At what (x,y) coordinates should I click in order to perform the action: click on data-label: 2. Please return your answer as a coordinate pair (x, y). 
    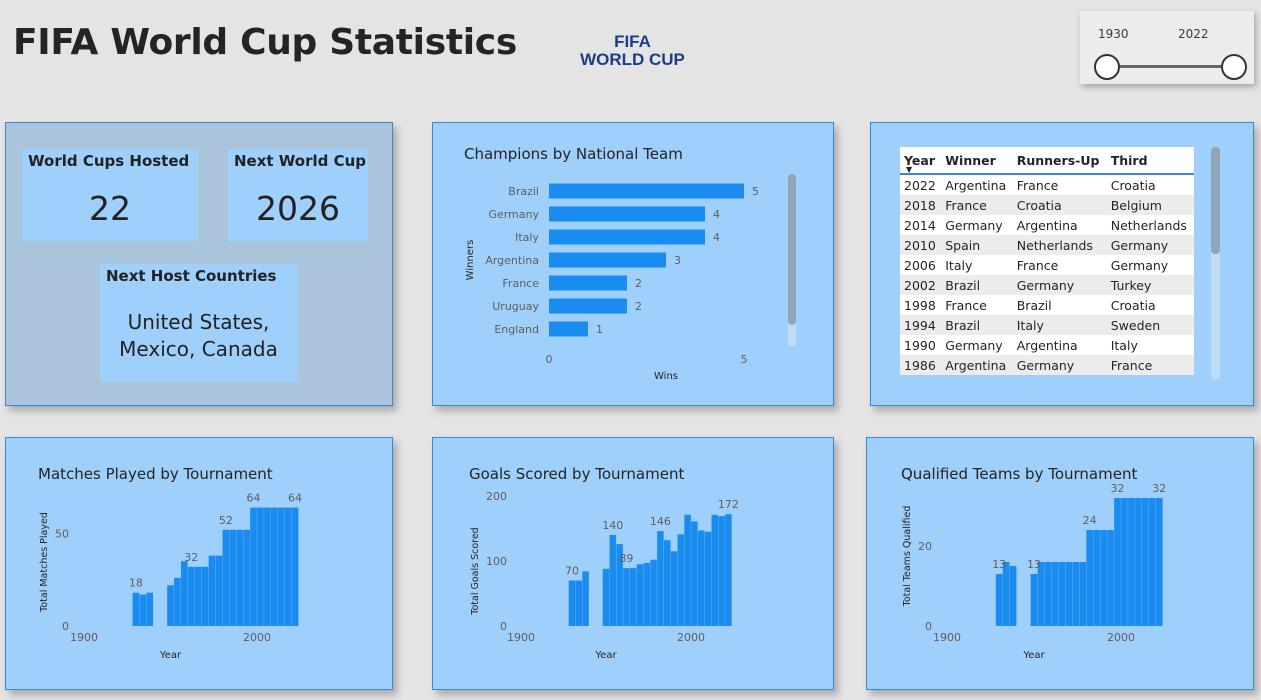
    Looking at the image, I should click on (638, 306).